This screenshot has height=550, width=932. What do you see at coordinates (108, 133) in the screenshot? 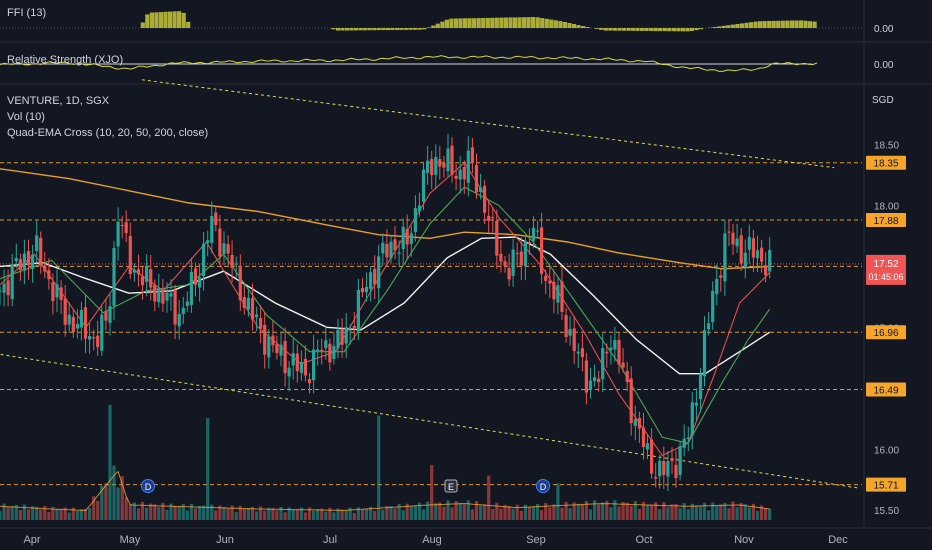
I see `ema-legend: Quad-EMA Cross (10, 20, 50, 200, close)` at bounding box center [108, 133].